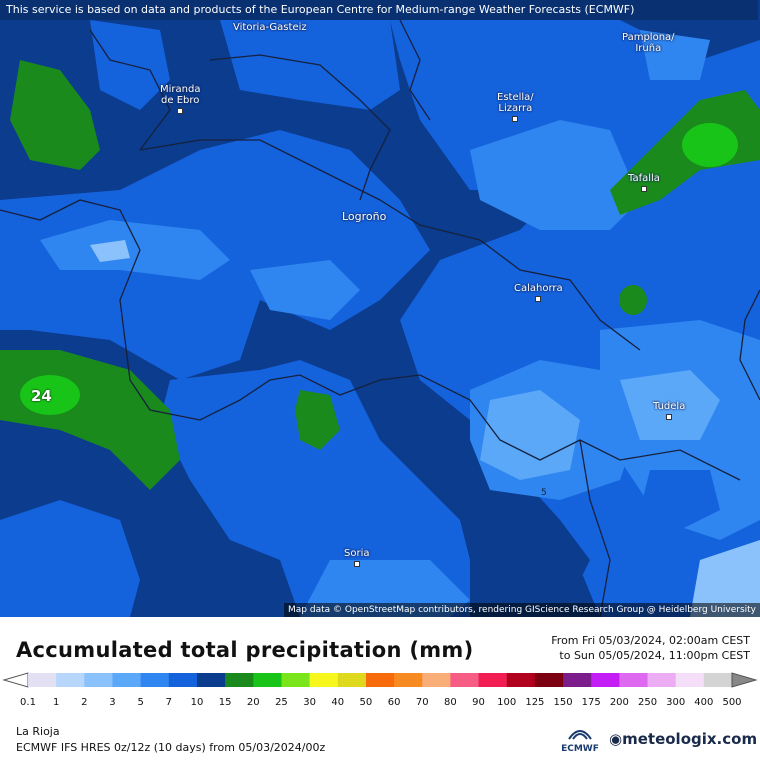 The height and width of the screenshot is (760, 760). What do you see at coordinates (197, 702) in the screenshot?
I see `scale-tick-label: 10` at bounding box center [197, 702].